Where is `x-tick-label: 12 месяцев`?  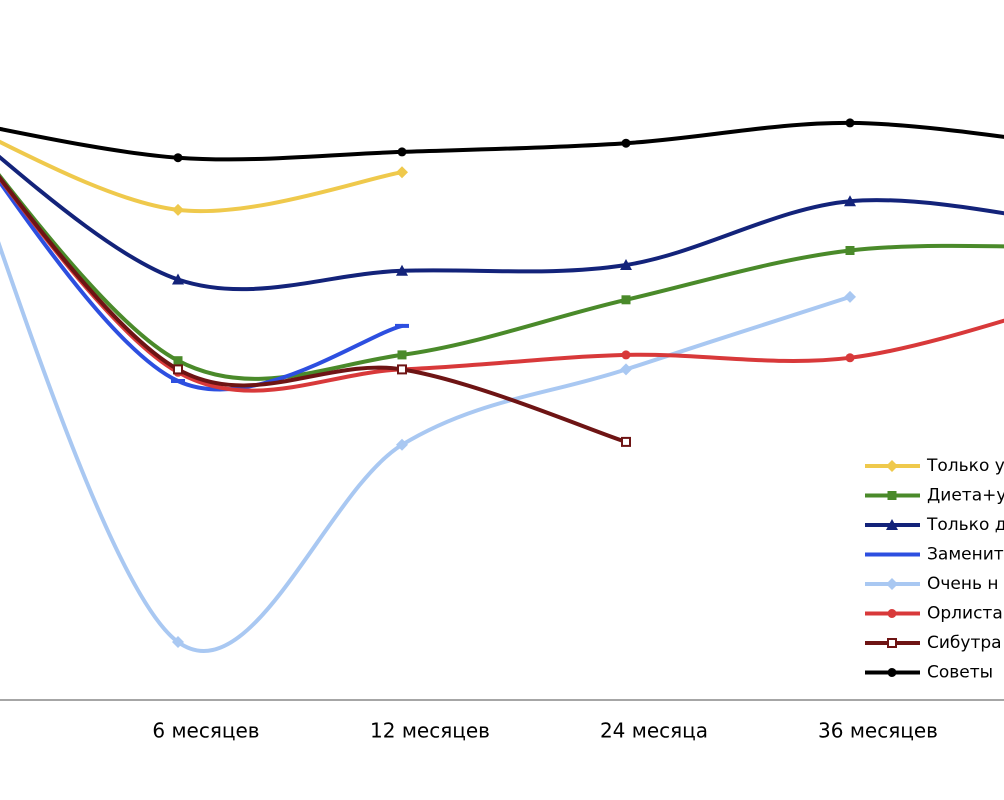
x-tick-label: 12 месяцев is located at coordinates (430, 731).